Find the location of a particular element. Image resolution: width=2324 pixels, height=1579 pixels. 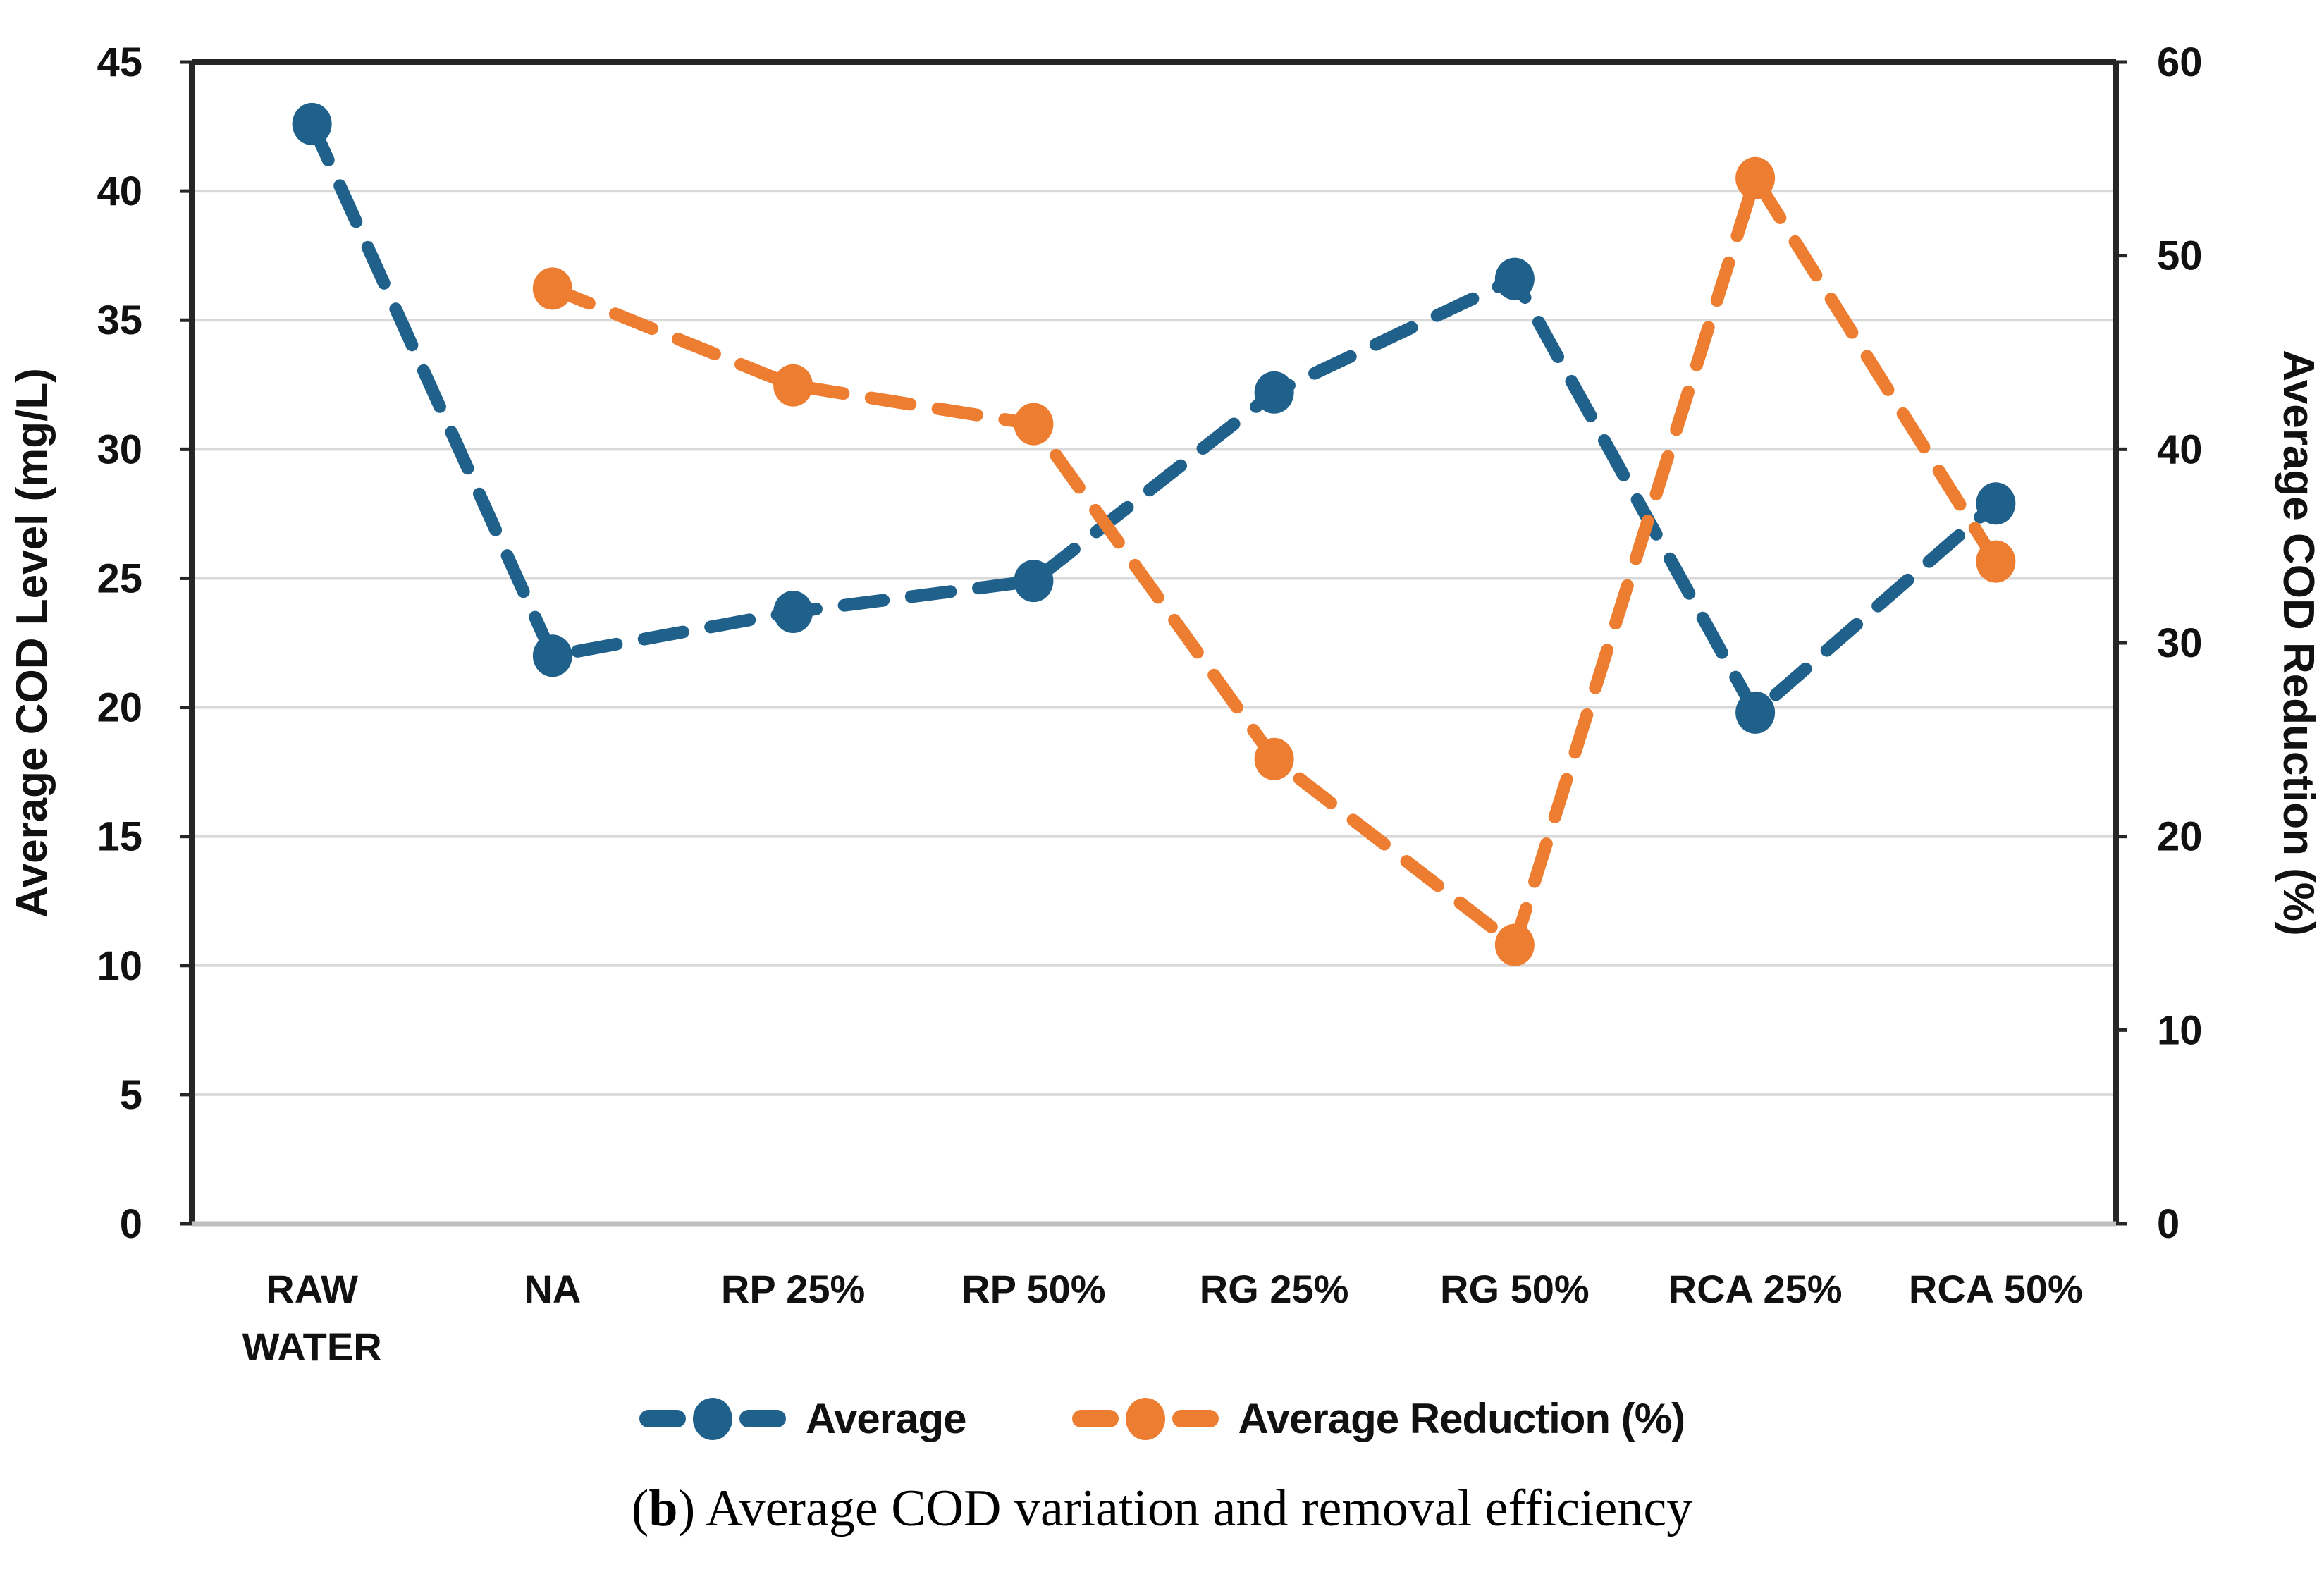

x-axis-category-label: RP 50% is located at coordinates (1033, 1289).